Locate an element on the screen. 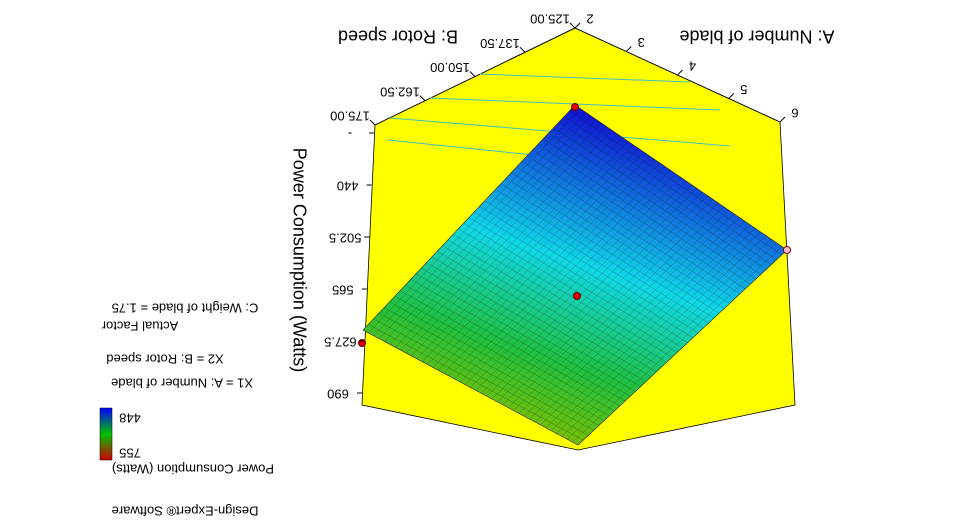  axis-title: Power Consumption (Watts) is located at coordinates (299, 260).